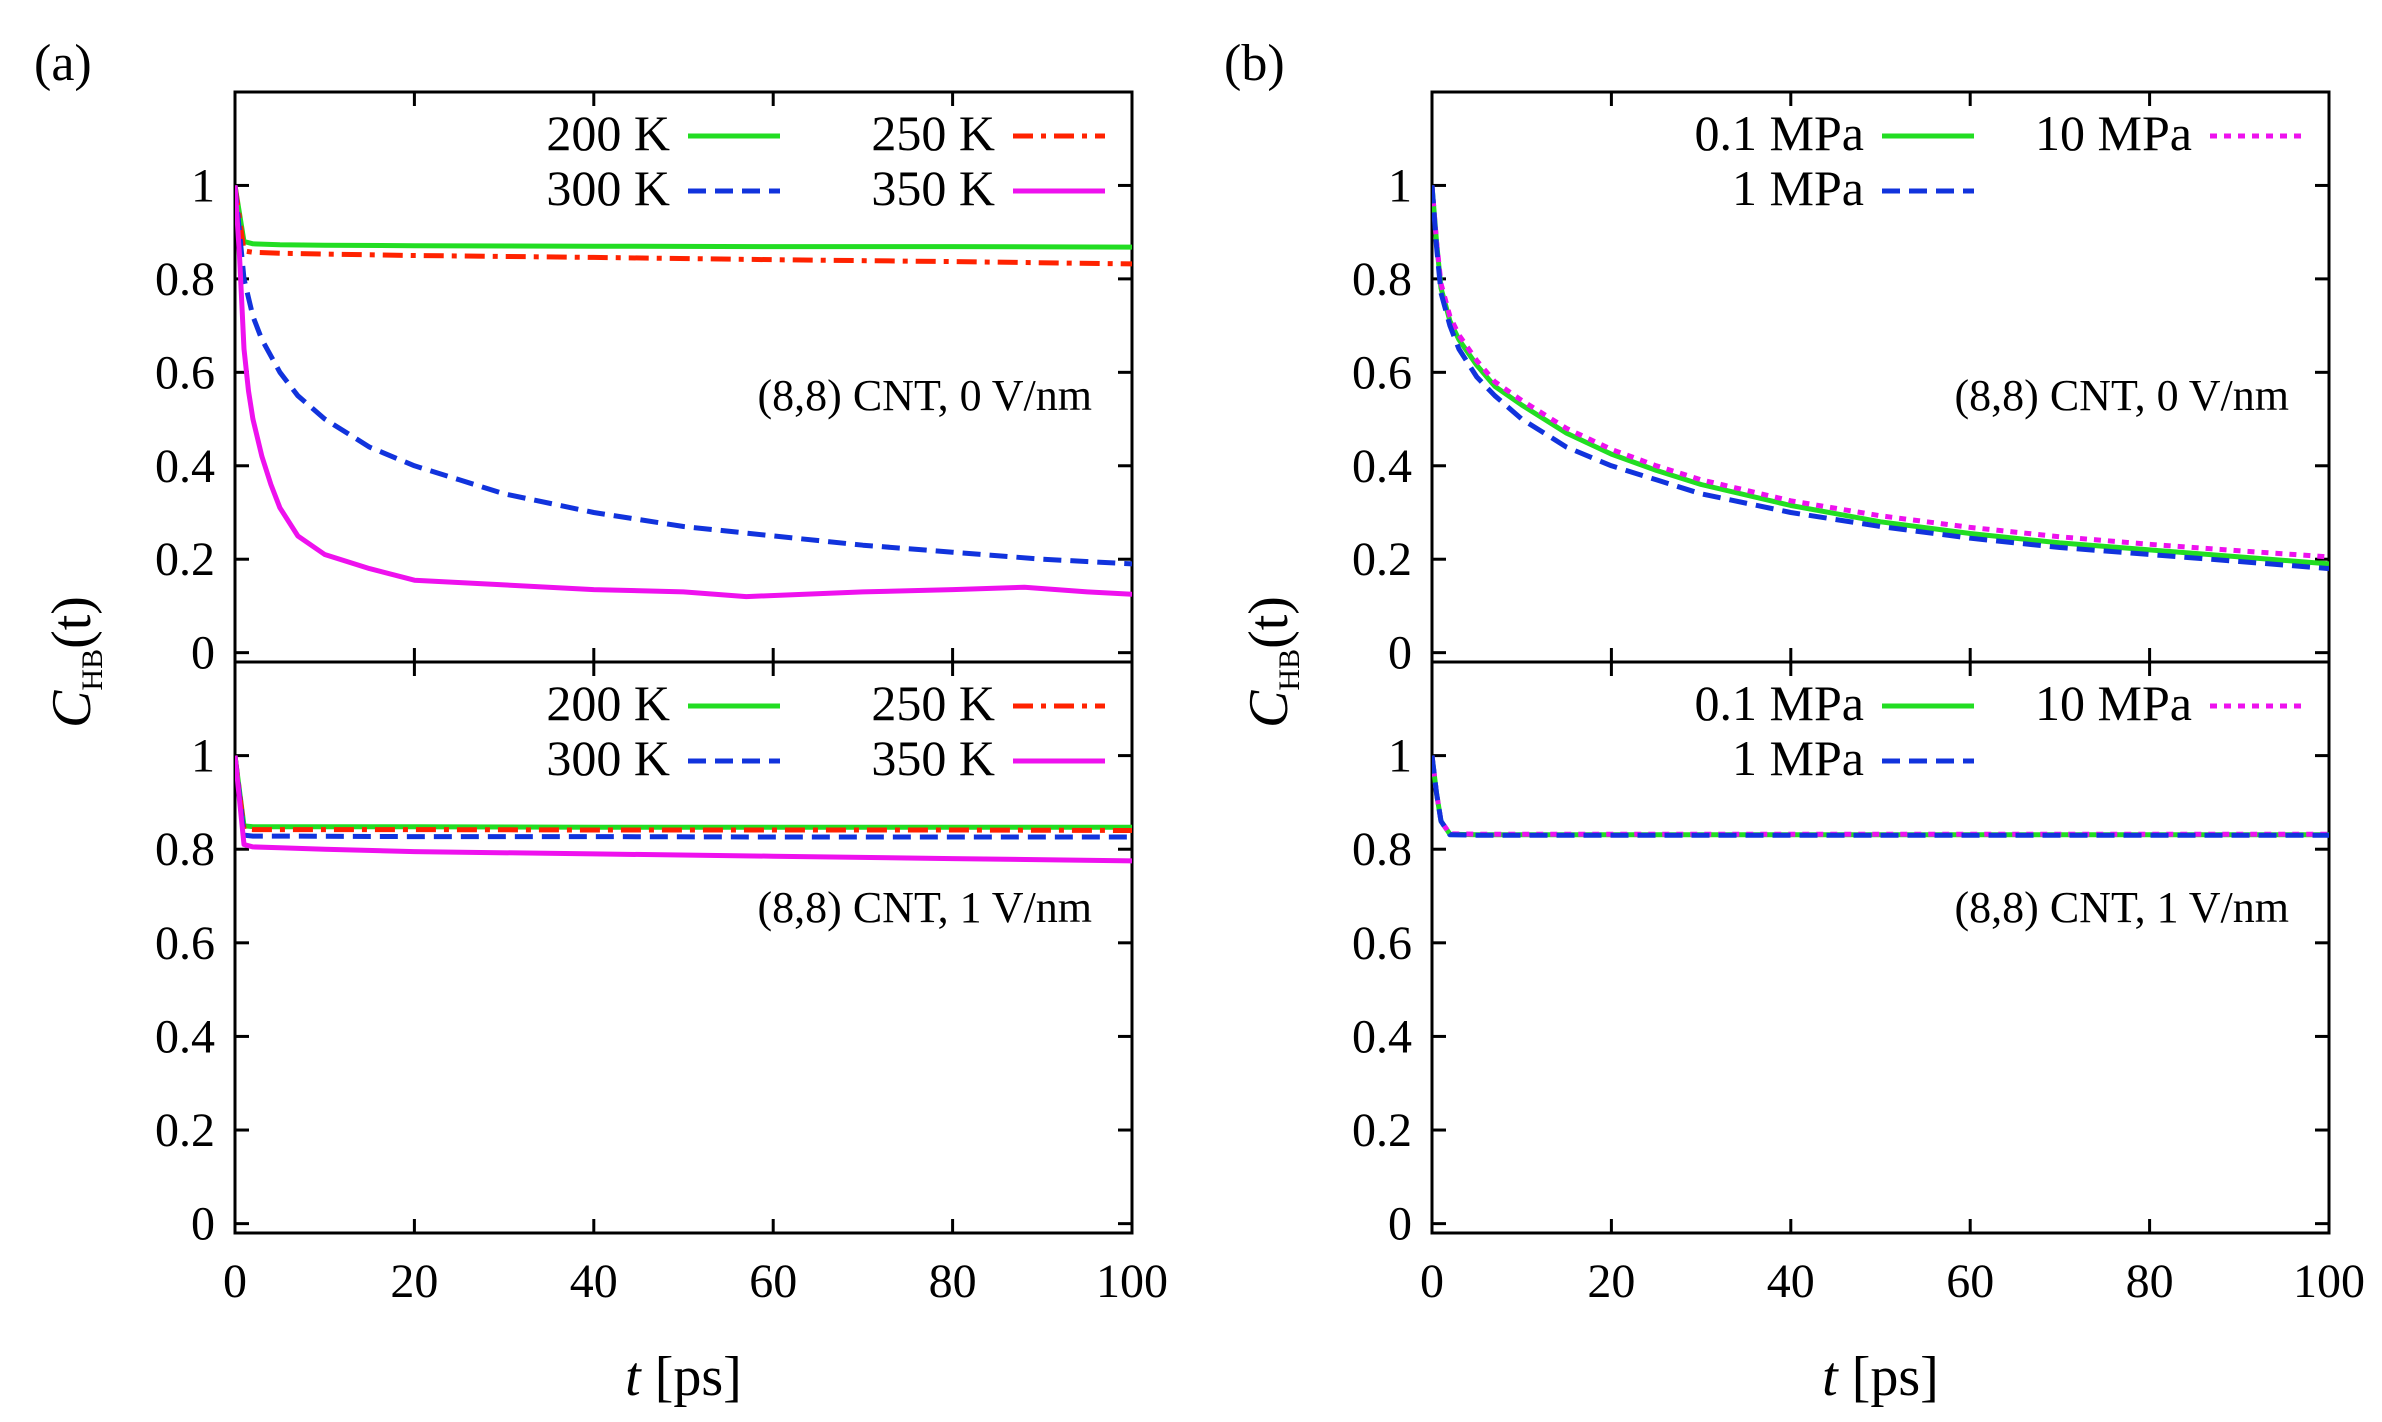 This screenshot has width=2382, height=1422. Describe the element at coordinates (63, 63) in the screenshot. I see `panel-label: (a)` at that location.